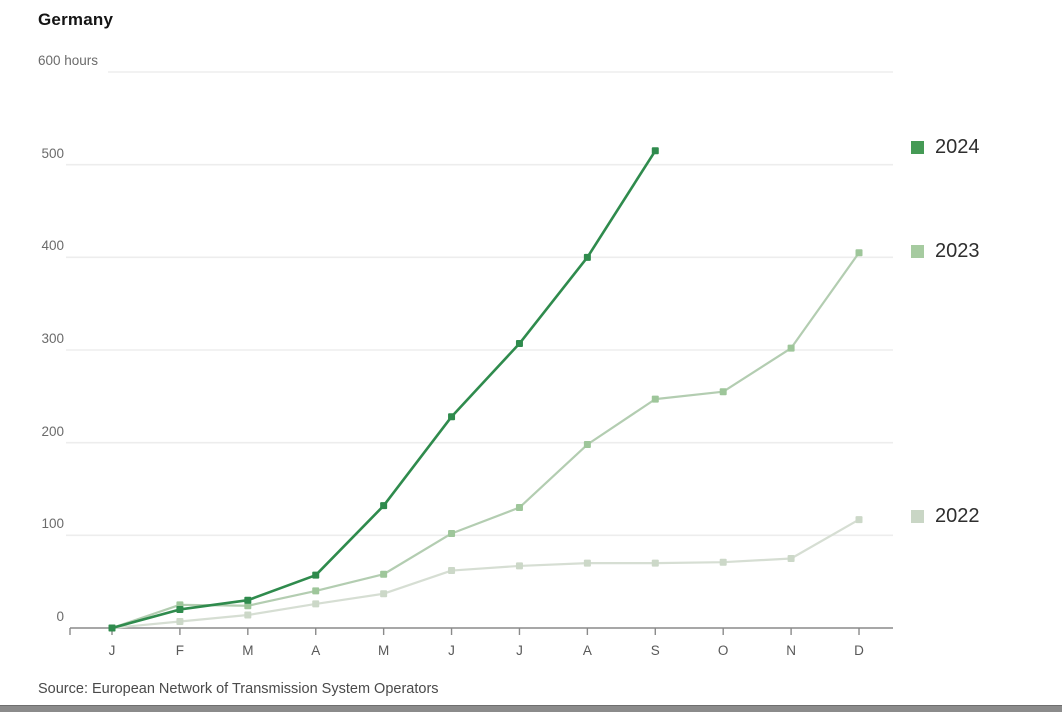 The image size is (1062, 712). I want to click on y-axis-label: 200, so click(52, 431).